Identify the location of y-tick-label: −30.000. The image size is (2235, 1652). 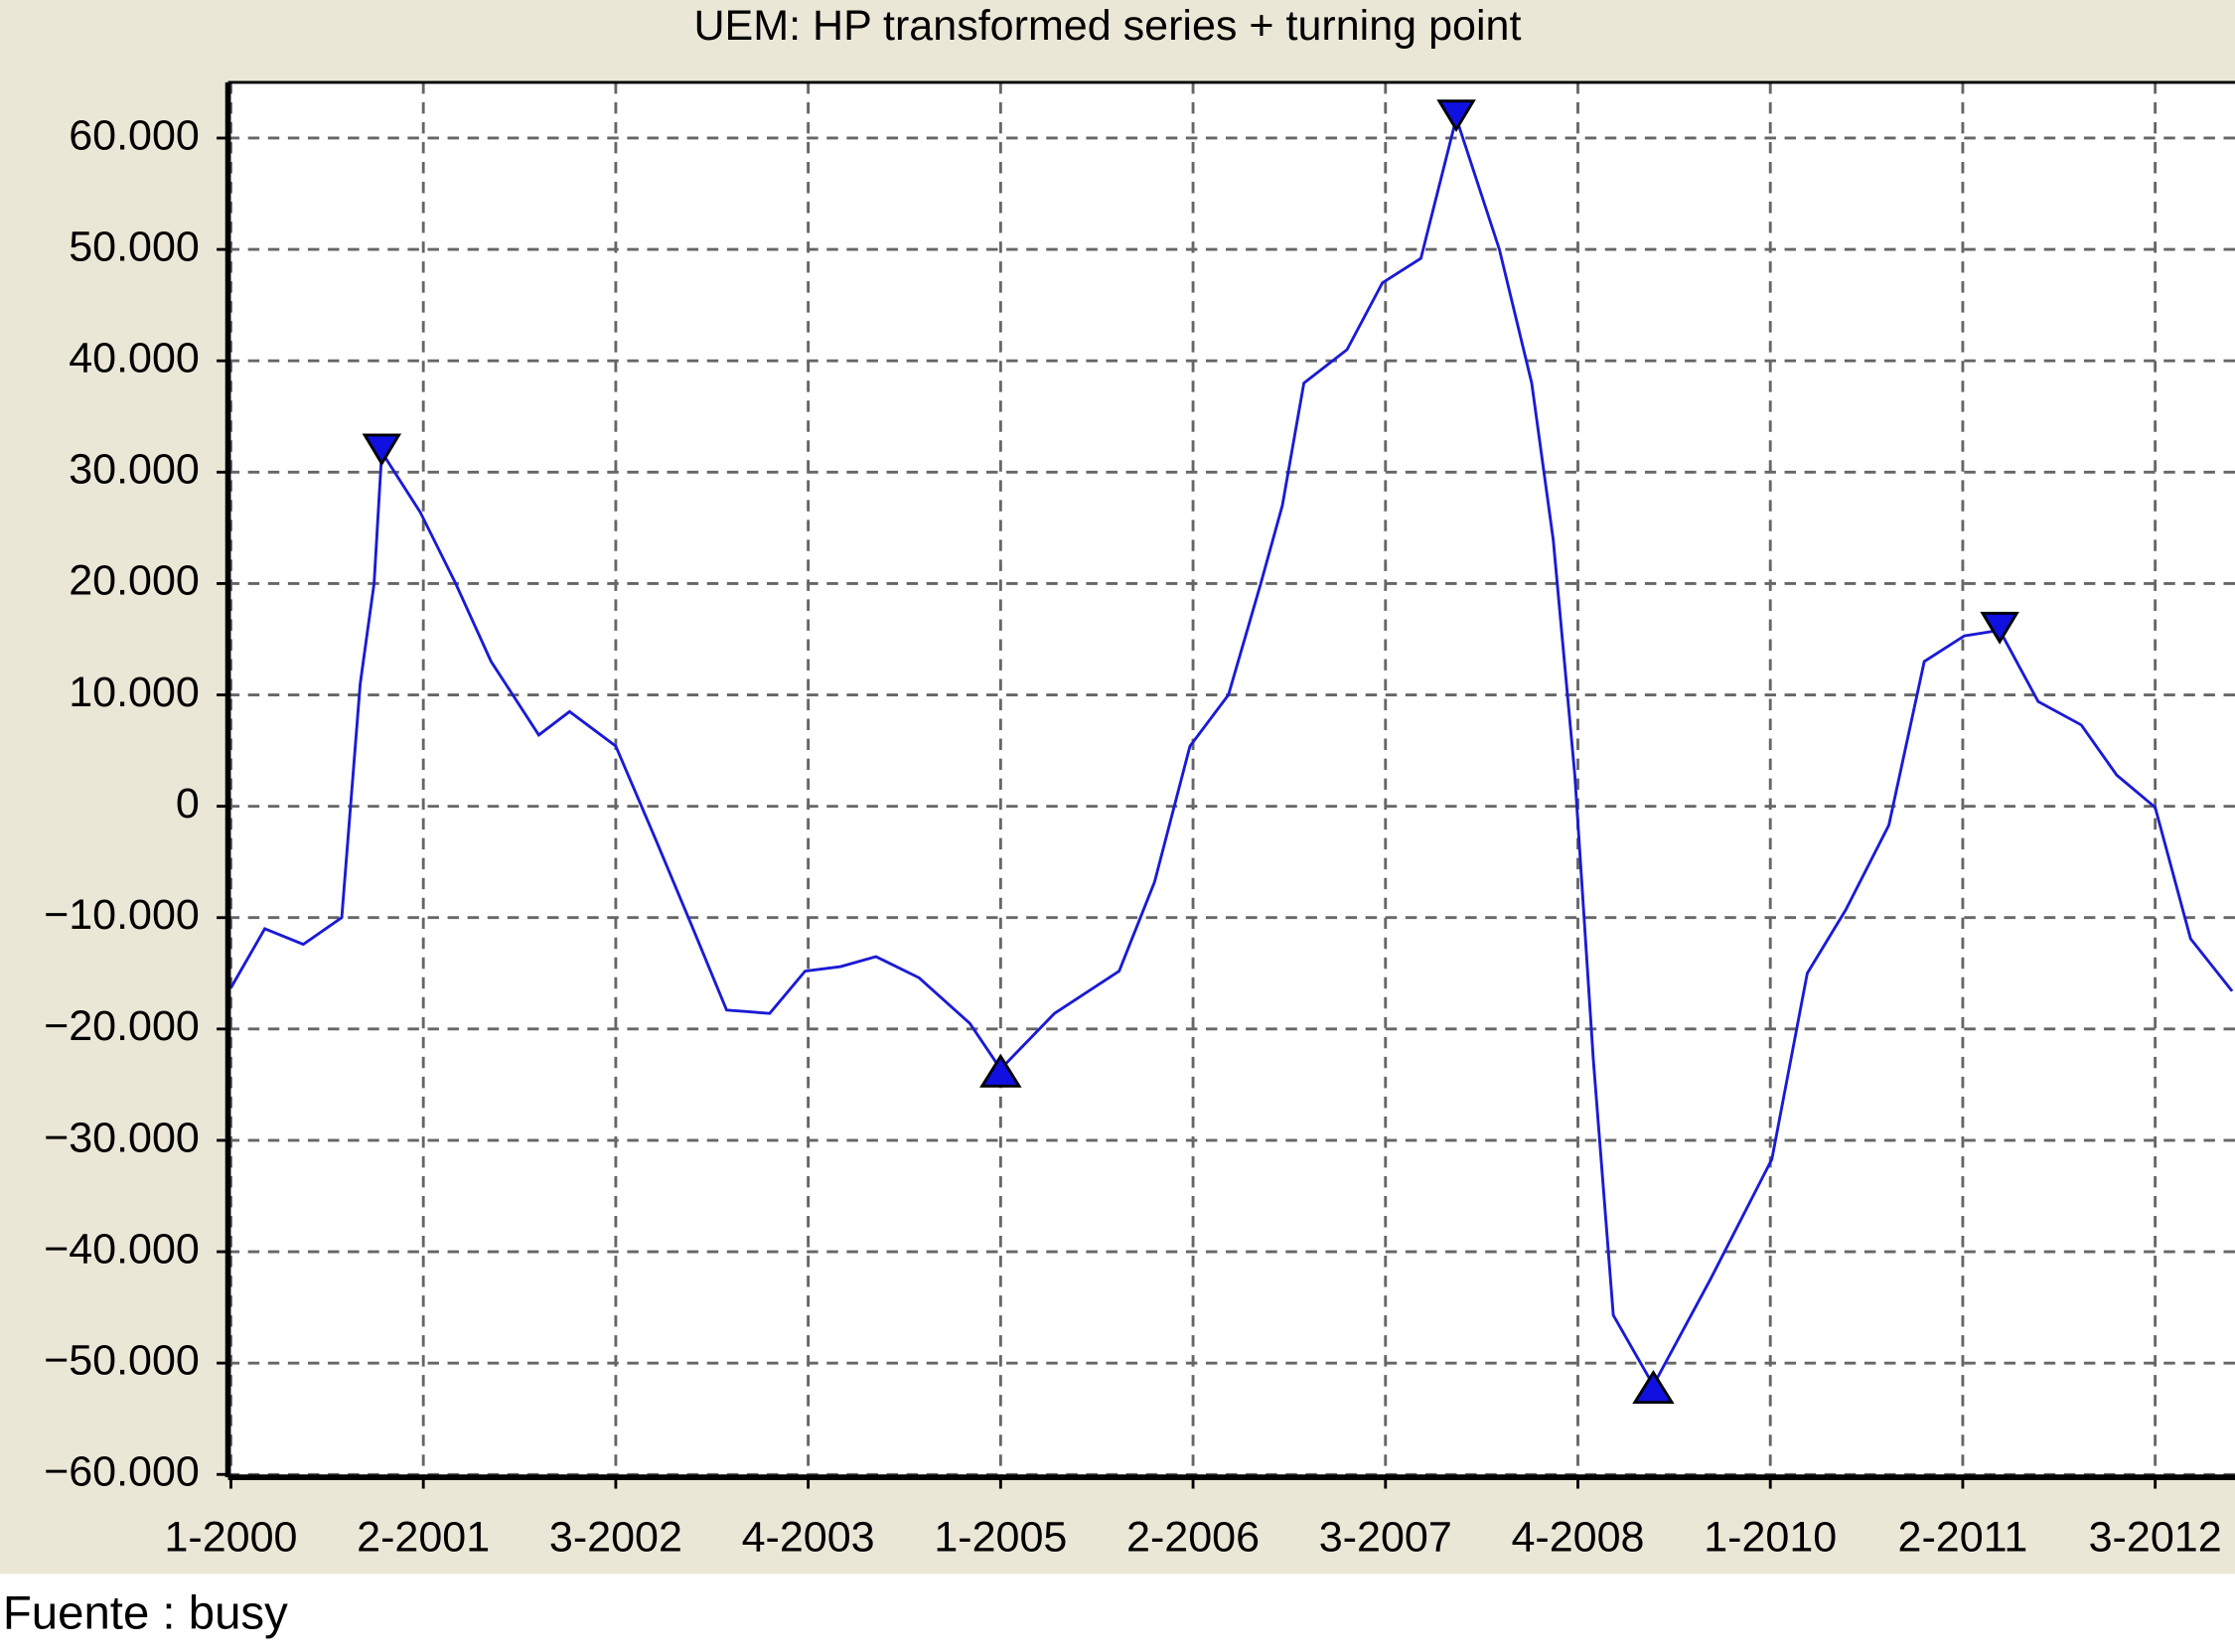
(122, 1138).